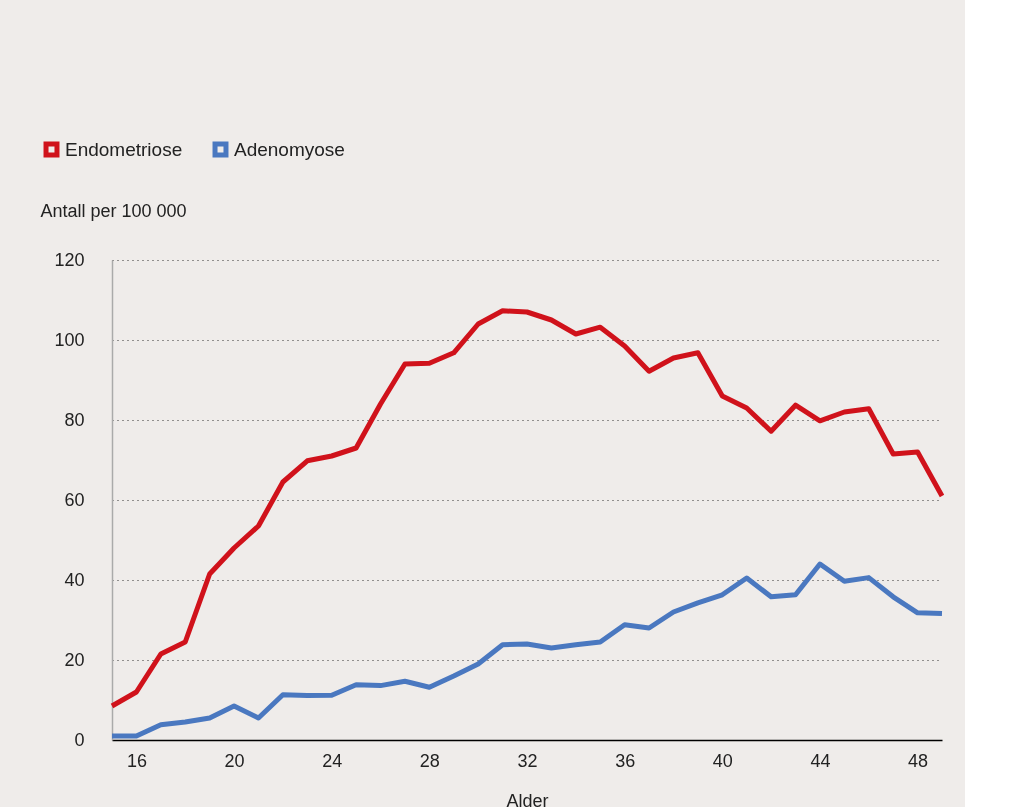  Describe the element at coordinates (918, 760) in the screenshot. I see `x-tick-label: 48` at that location.